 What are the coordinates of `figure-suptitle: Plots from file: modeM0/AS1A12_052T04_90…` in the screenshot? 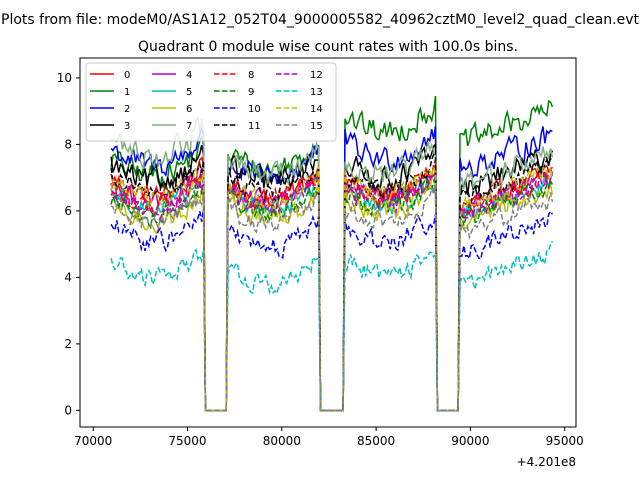 It's located at (320, 20).